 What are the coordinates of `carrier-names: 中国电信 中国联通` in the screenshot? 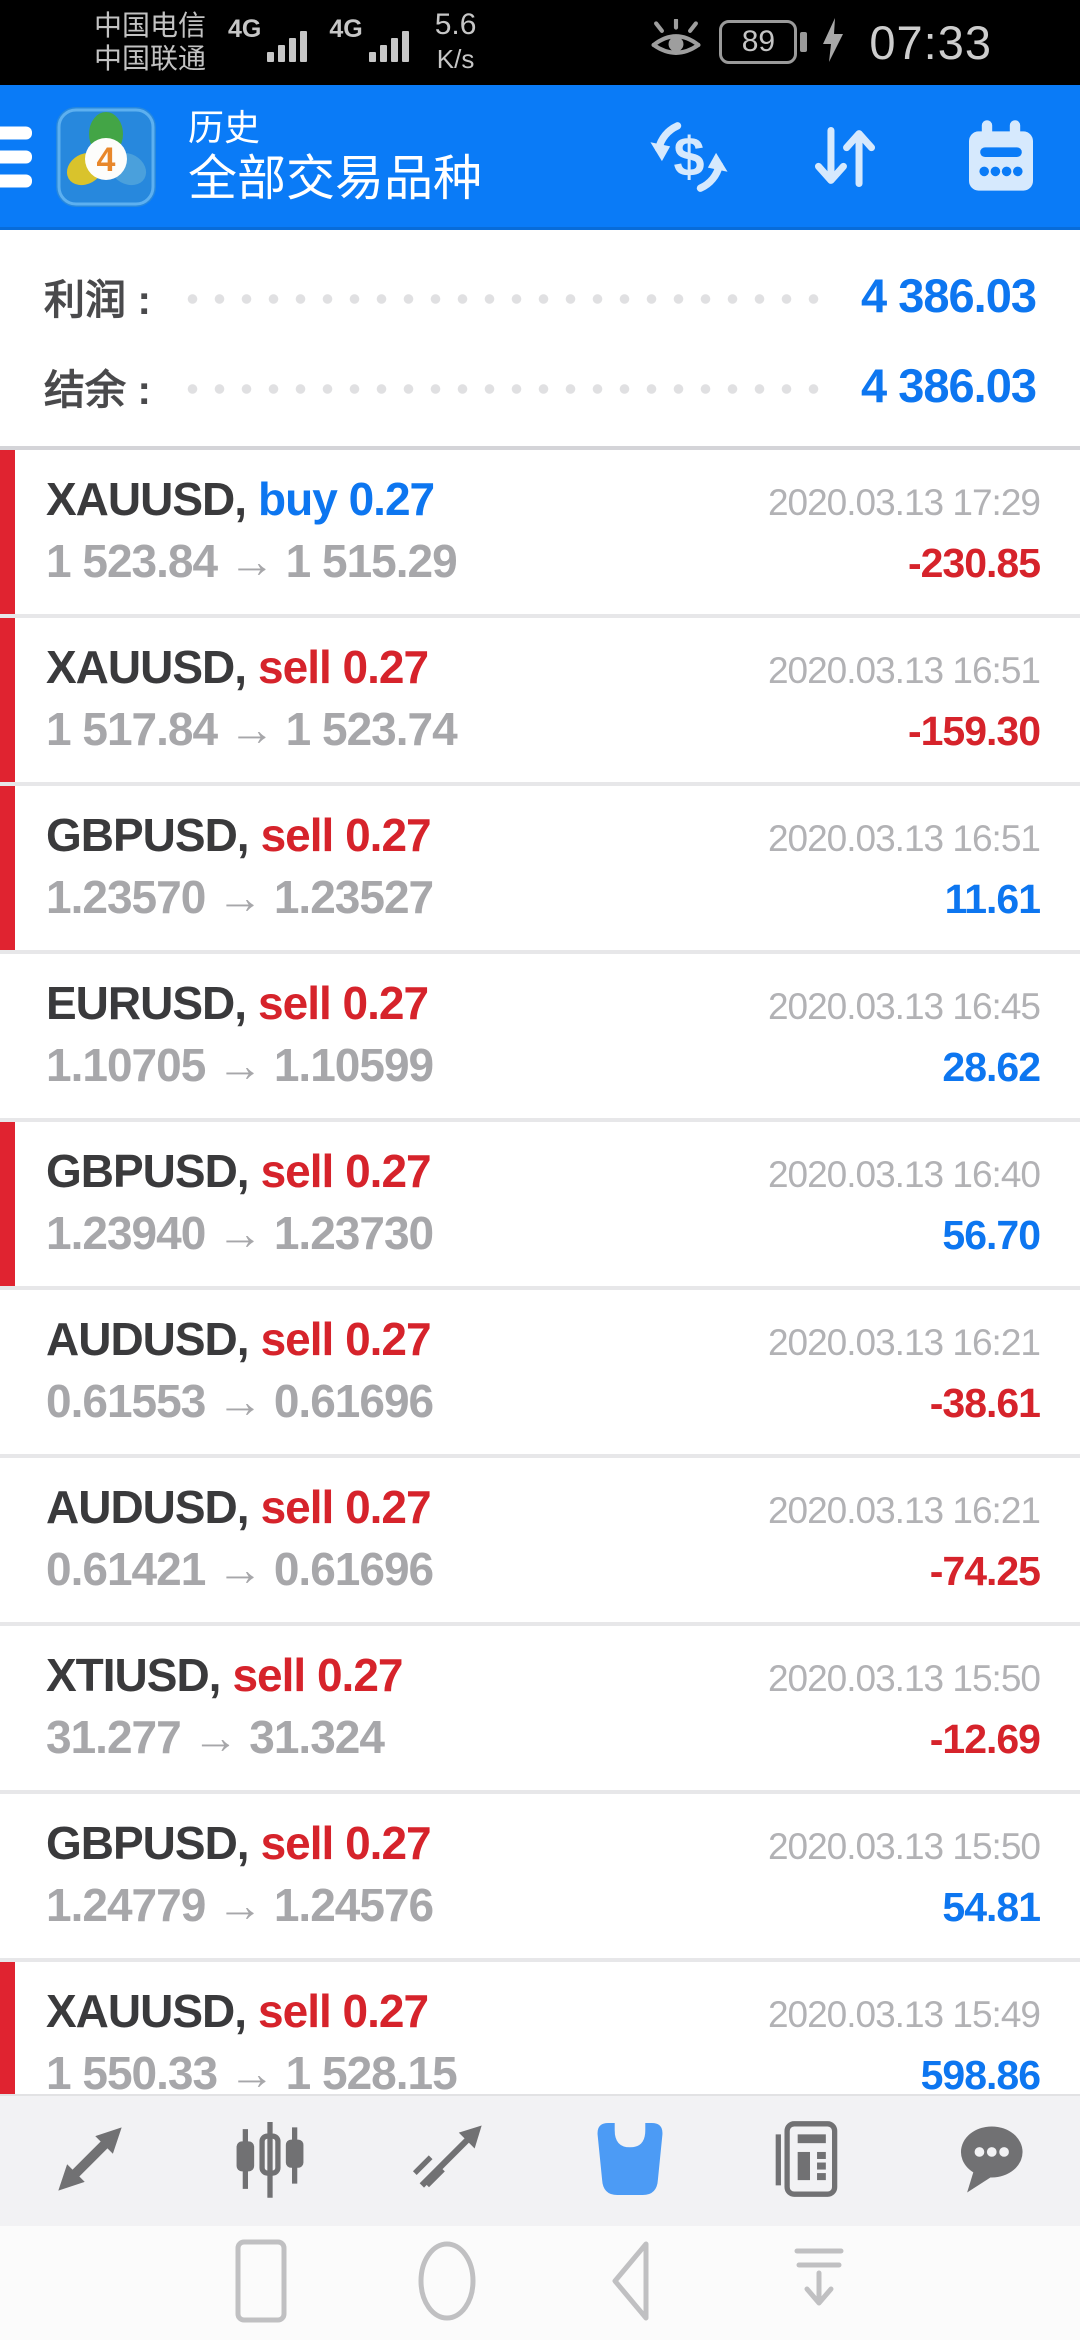 It's located at (150, 42).